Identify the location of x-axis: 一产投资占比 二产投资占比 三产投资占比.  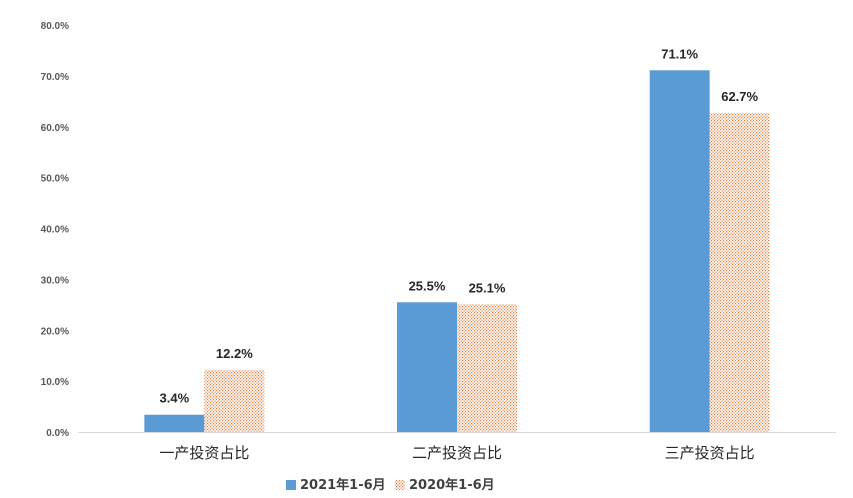
(456, 453).